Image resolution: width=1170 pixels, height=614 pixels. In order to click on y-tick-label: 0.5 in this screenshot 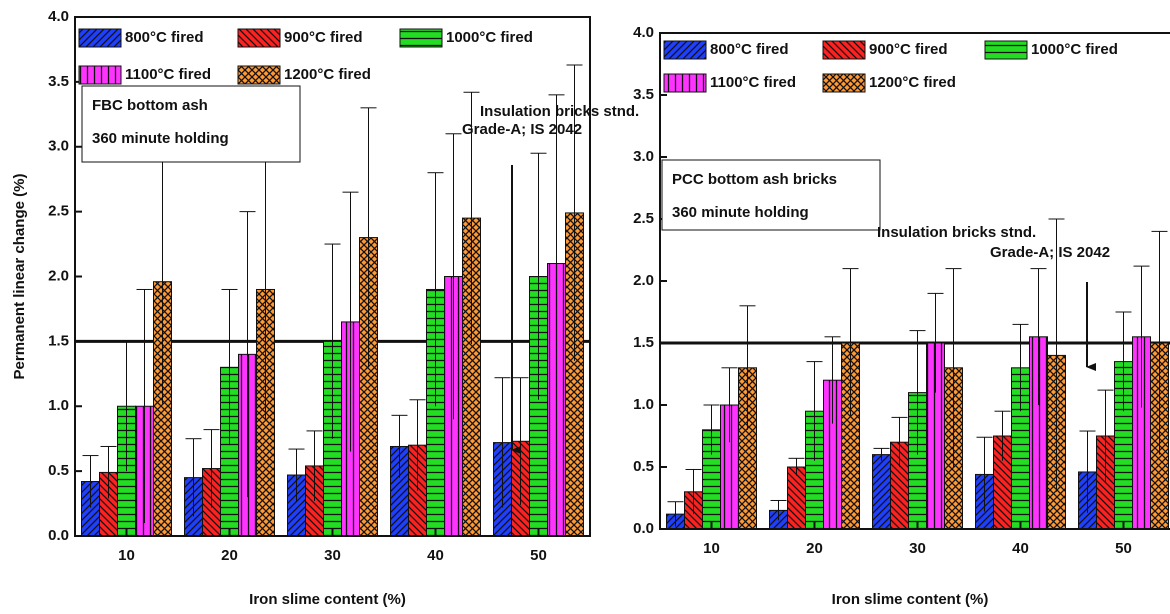, I will do `click(58, 470)`.